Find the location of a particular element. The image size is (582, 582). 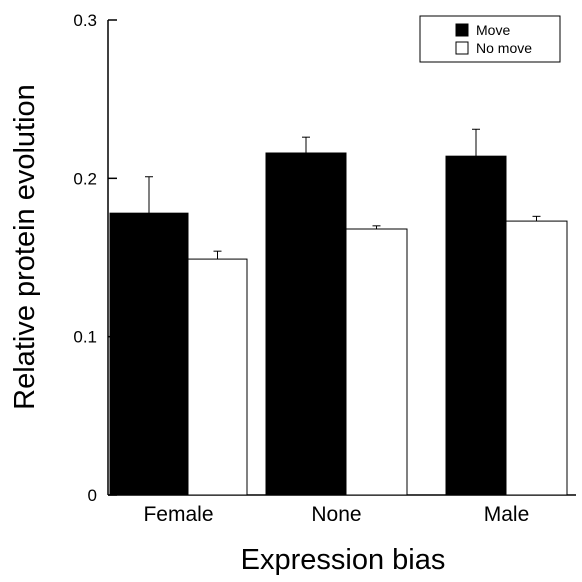

y-tick-label: 0.2 is located at coordinates (85, 178).